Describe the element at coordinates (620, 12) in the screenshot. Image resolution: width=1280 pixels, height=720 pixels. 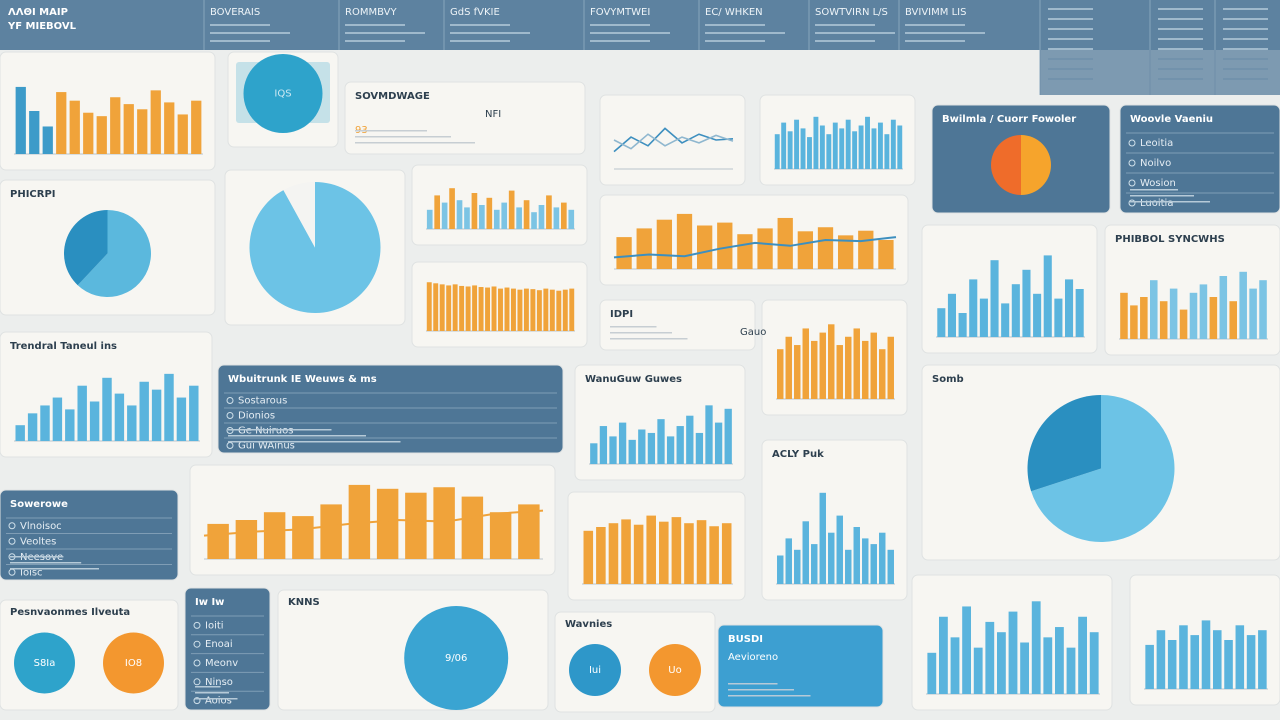
I see `header-tab: FOVYMTWEI` at that location.